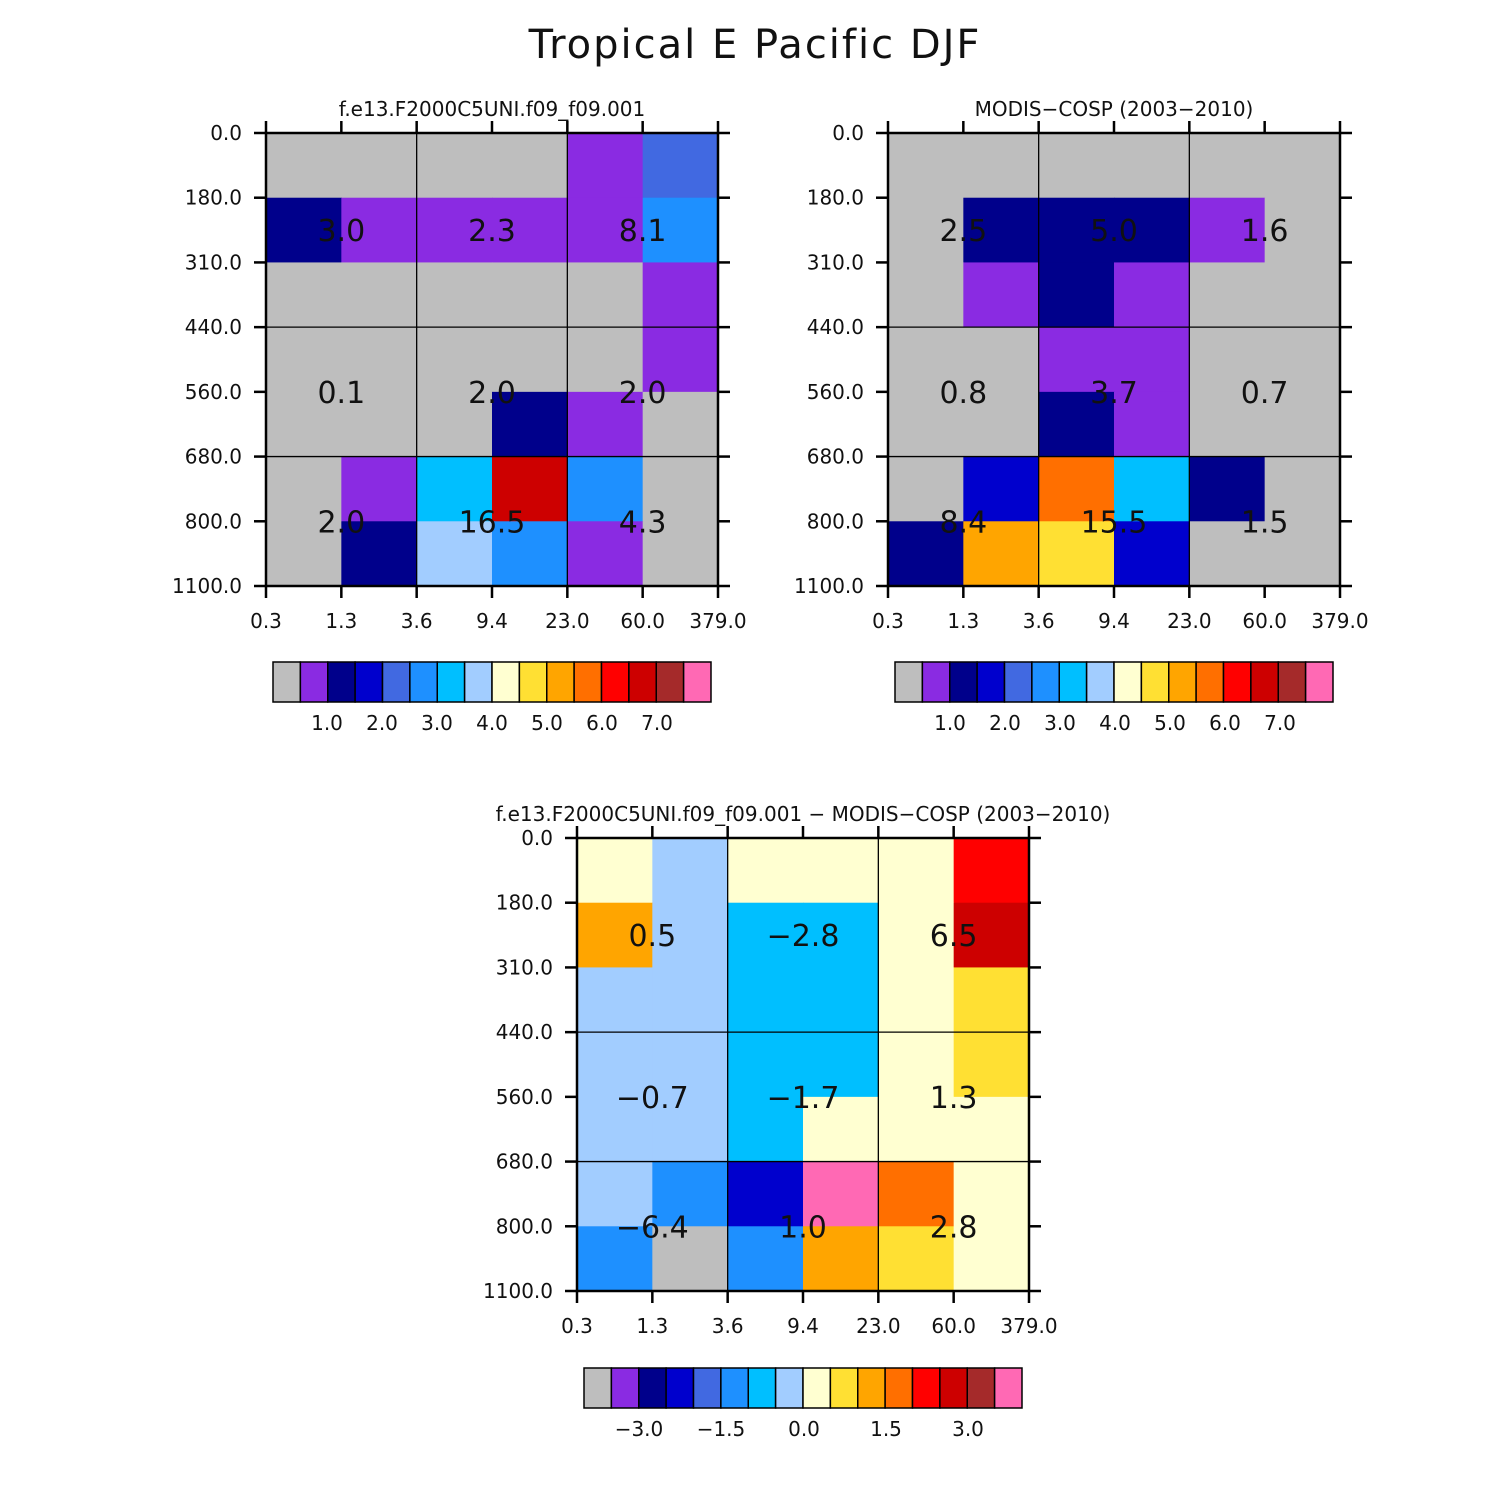  I want to click on colorbar-label: 2.0, so click(382, 723).